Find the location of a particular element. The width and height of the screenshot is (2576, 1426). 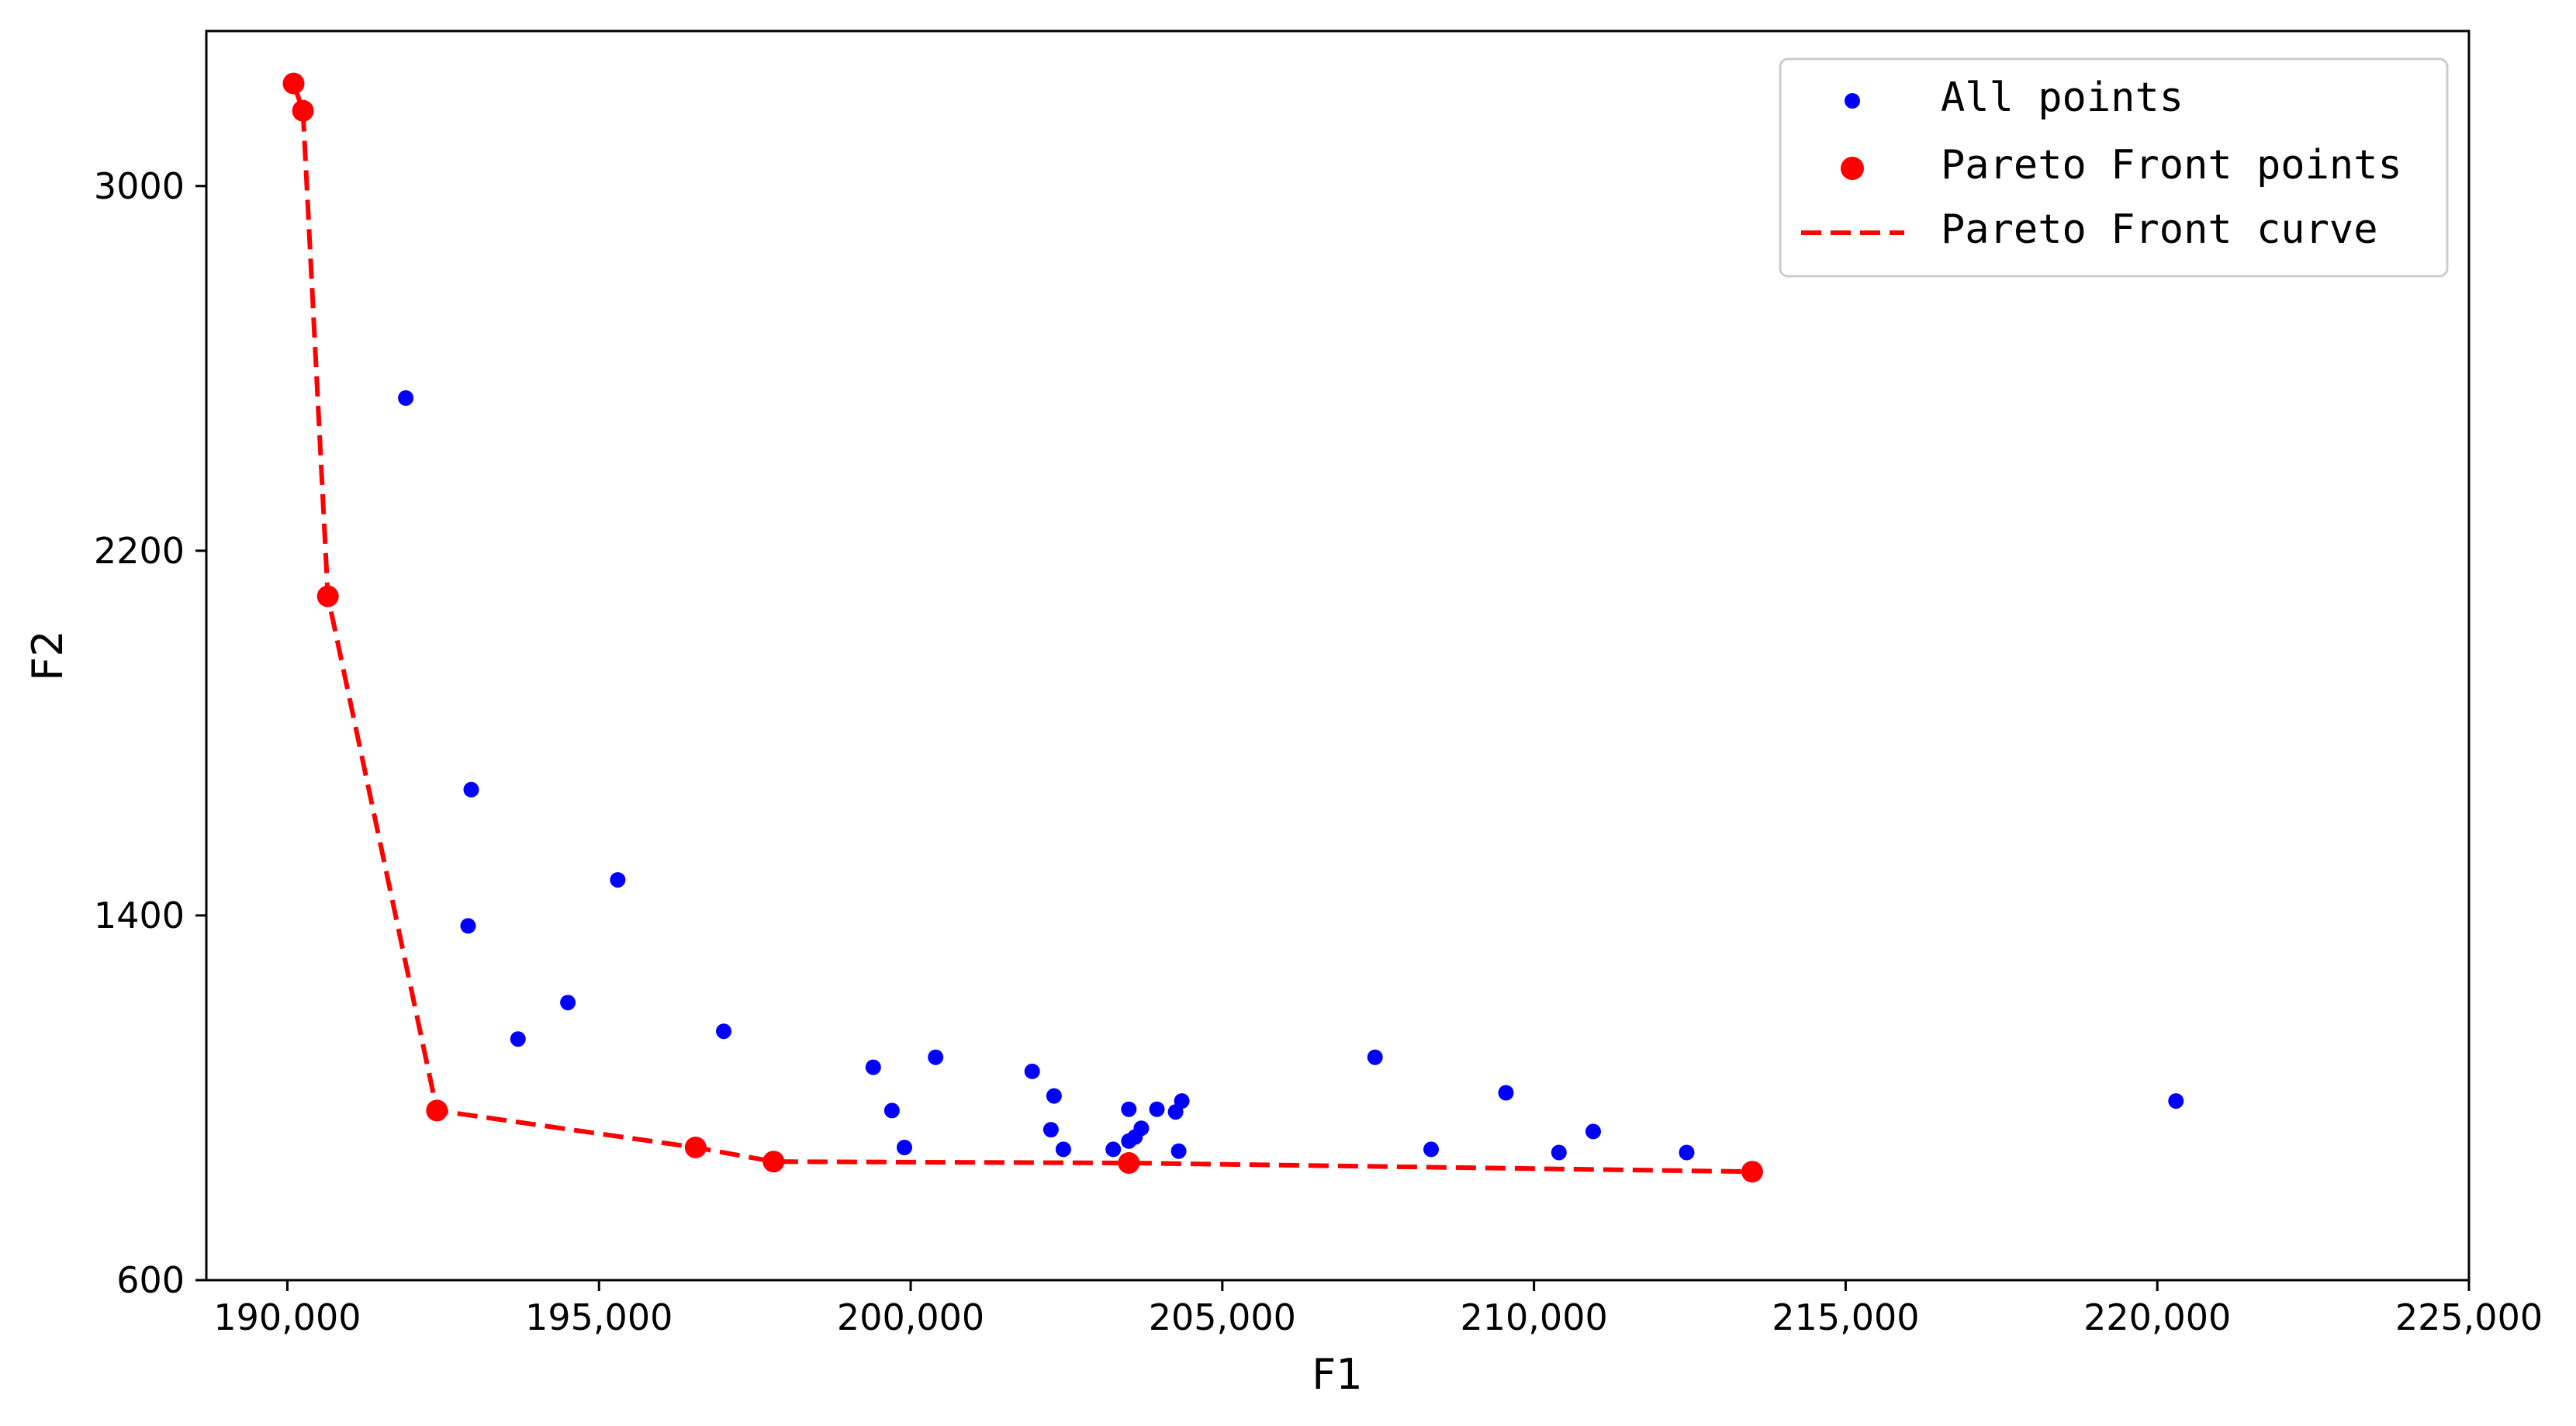

x-tick-label-2: 200,000 is located at coordinates (910, 1317).